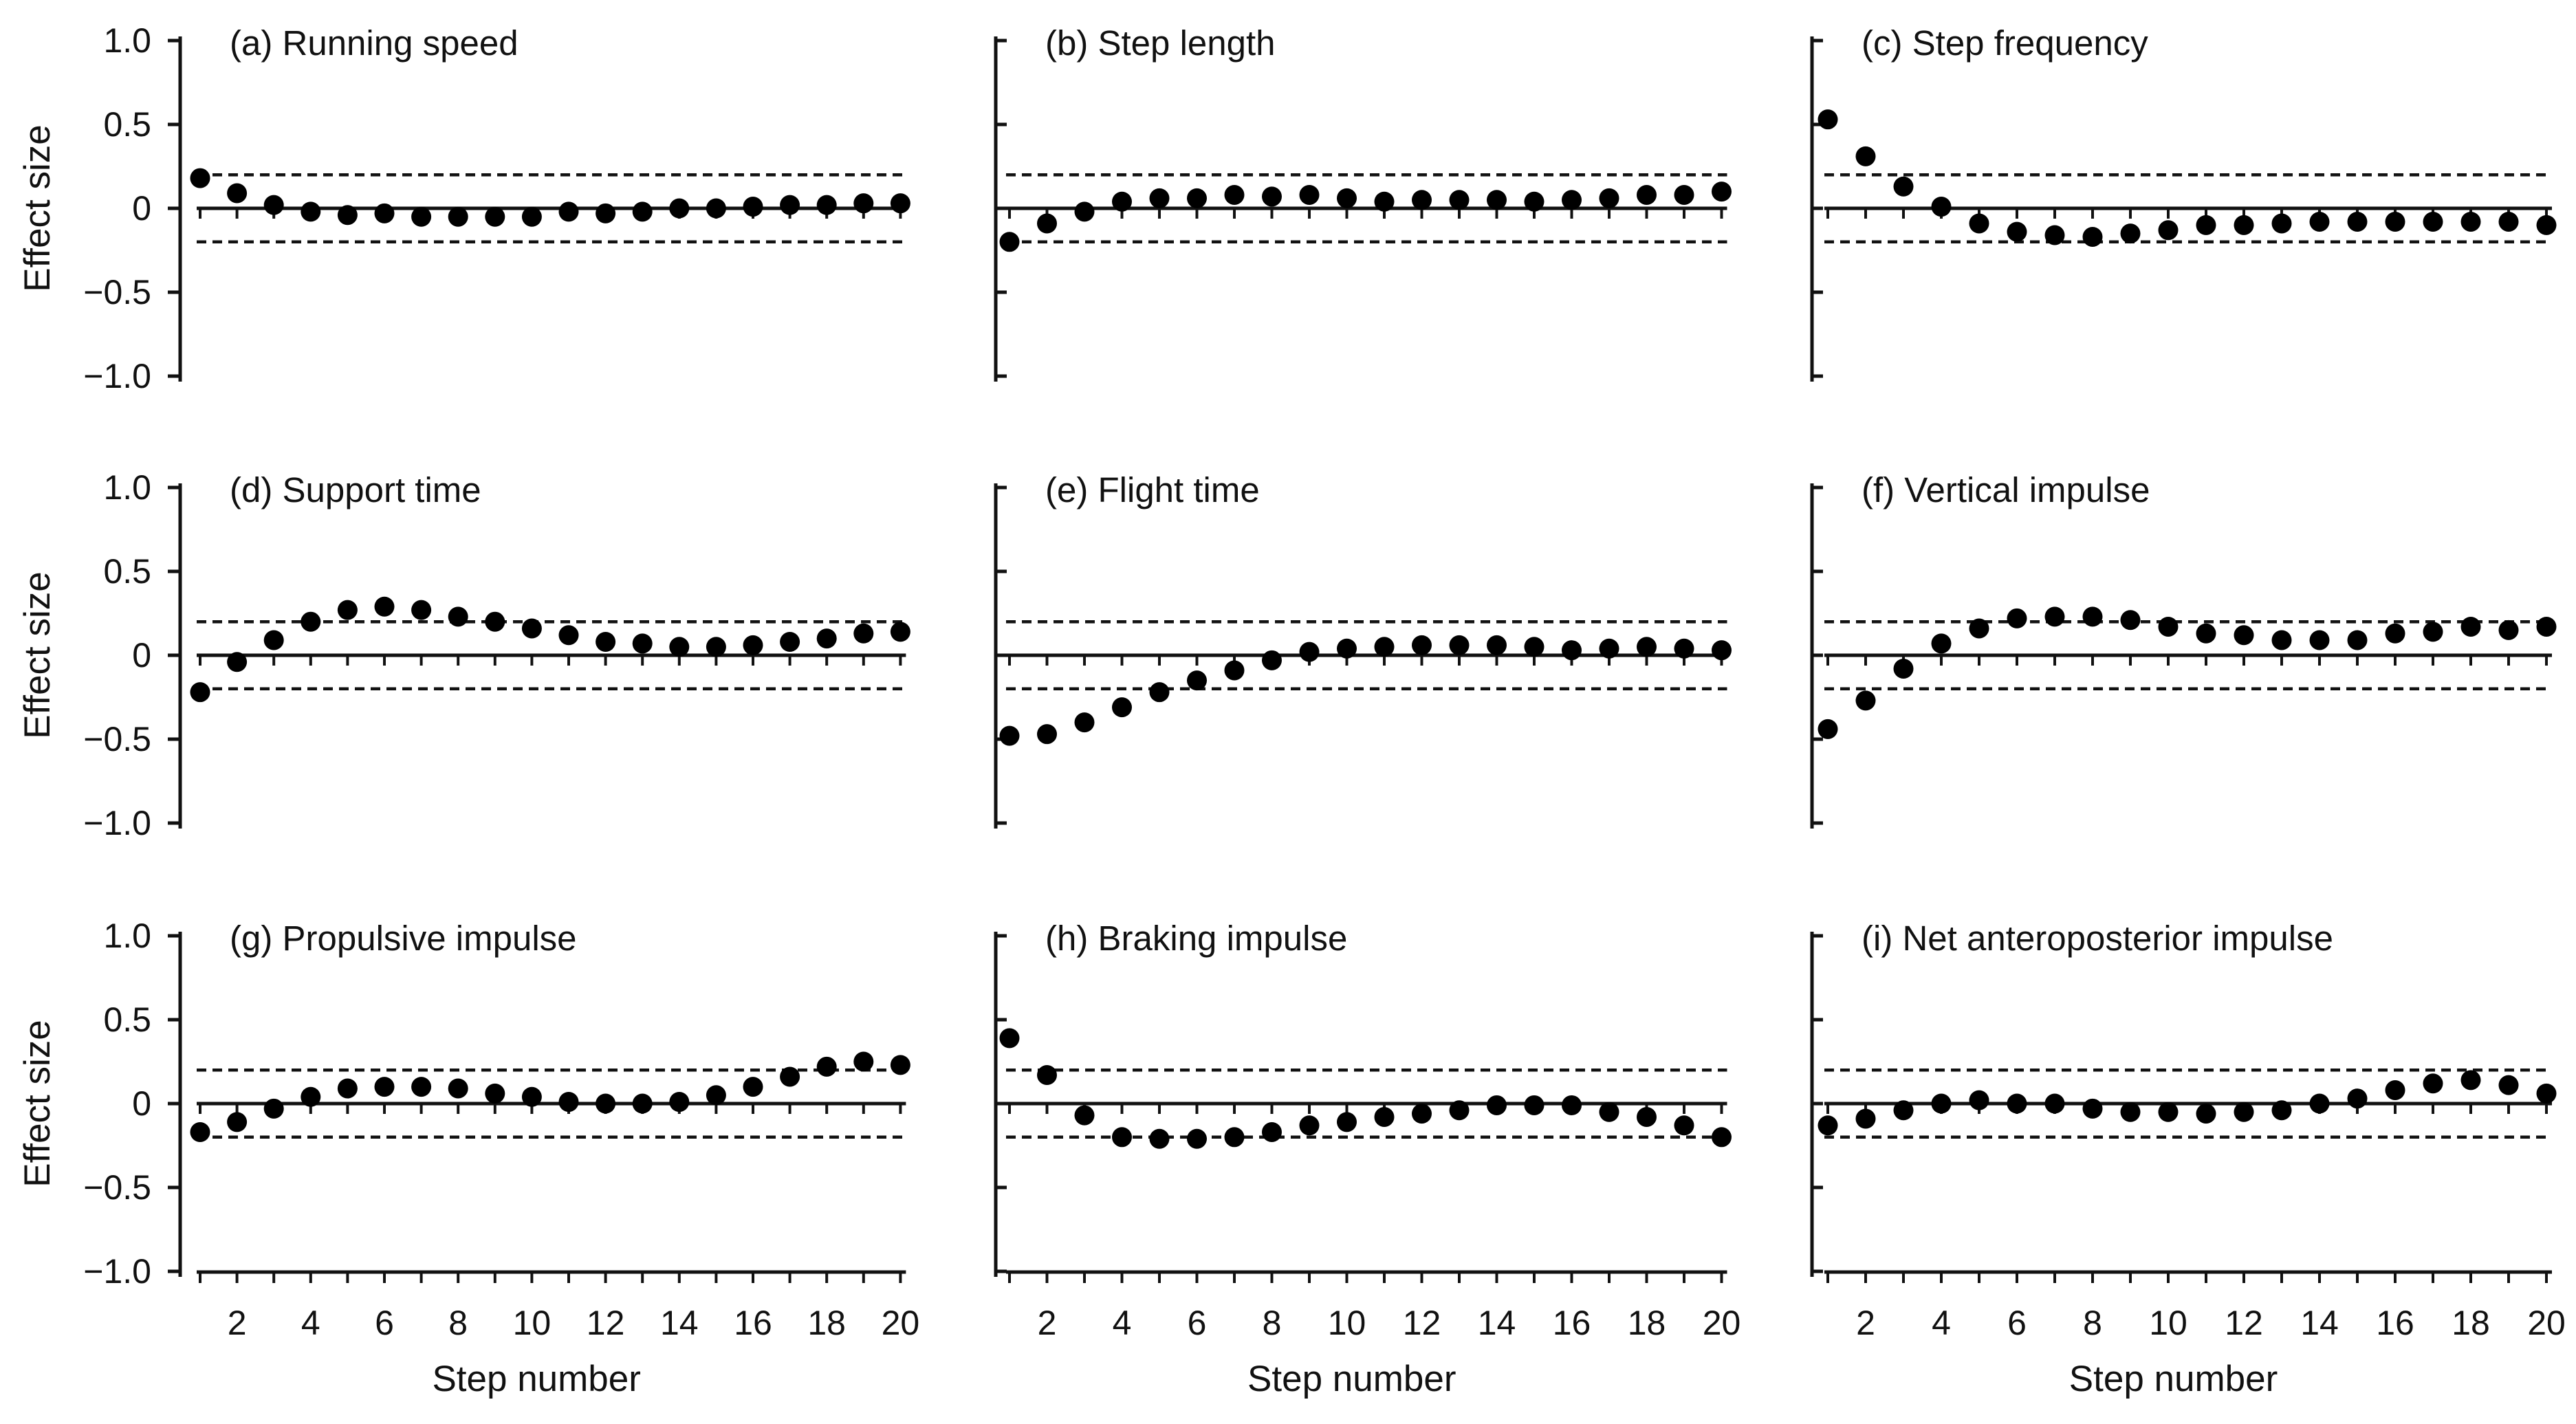 The image size is (2576, 1424). I want to click on x-tick-label: 2, so click(1865, 1323).